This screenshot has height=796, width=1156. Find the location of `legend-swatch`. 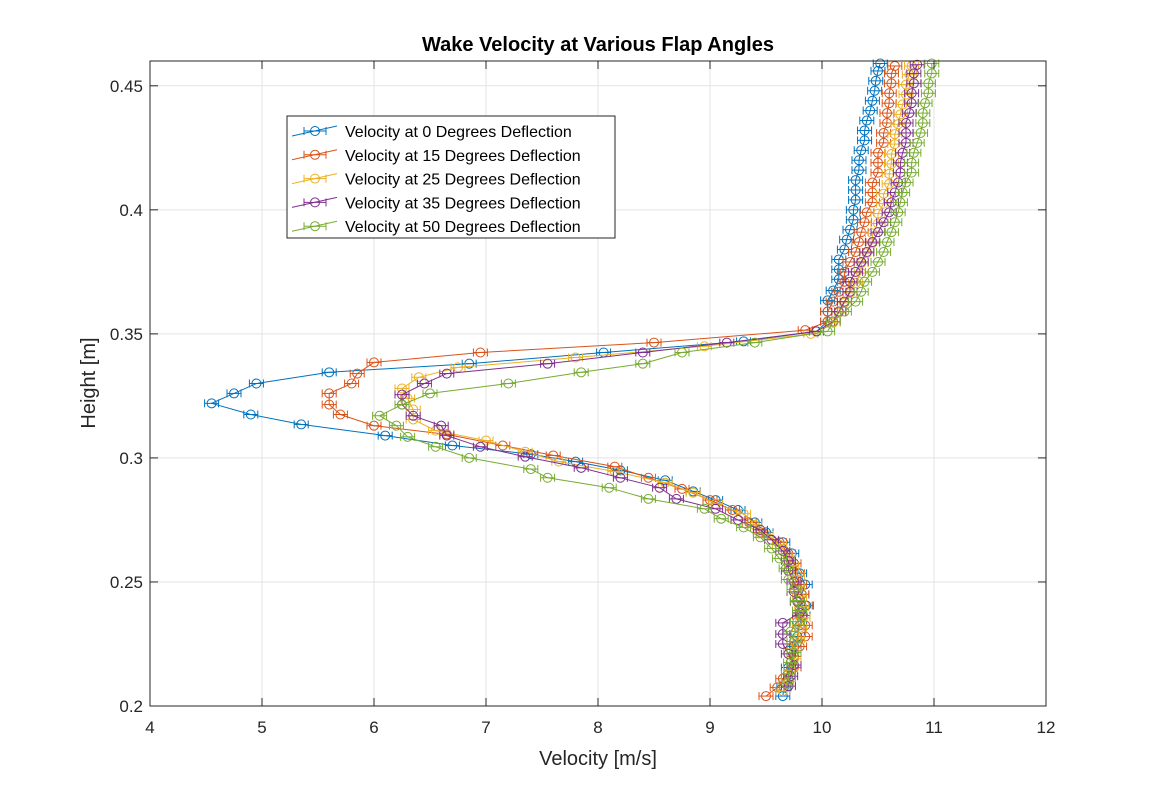

legend-swatch is located at coordinates (314, 131).